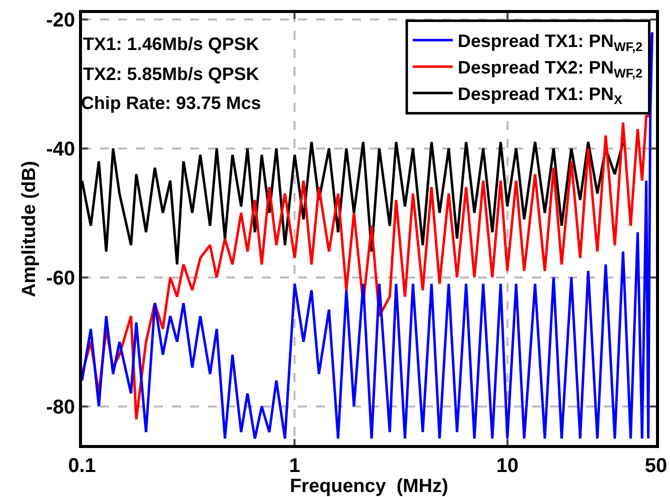 Image resolution: width=670 pixels, height=497 pixels. Describe the element at coordinates (507, 466) in the screenshot. I see `x-tick-label: 10` at that location.